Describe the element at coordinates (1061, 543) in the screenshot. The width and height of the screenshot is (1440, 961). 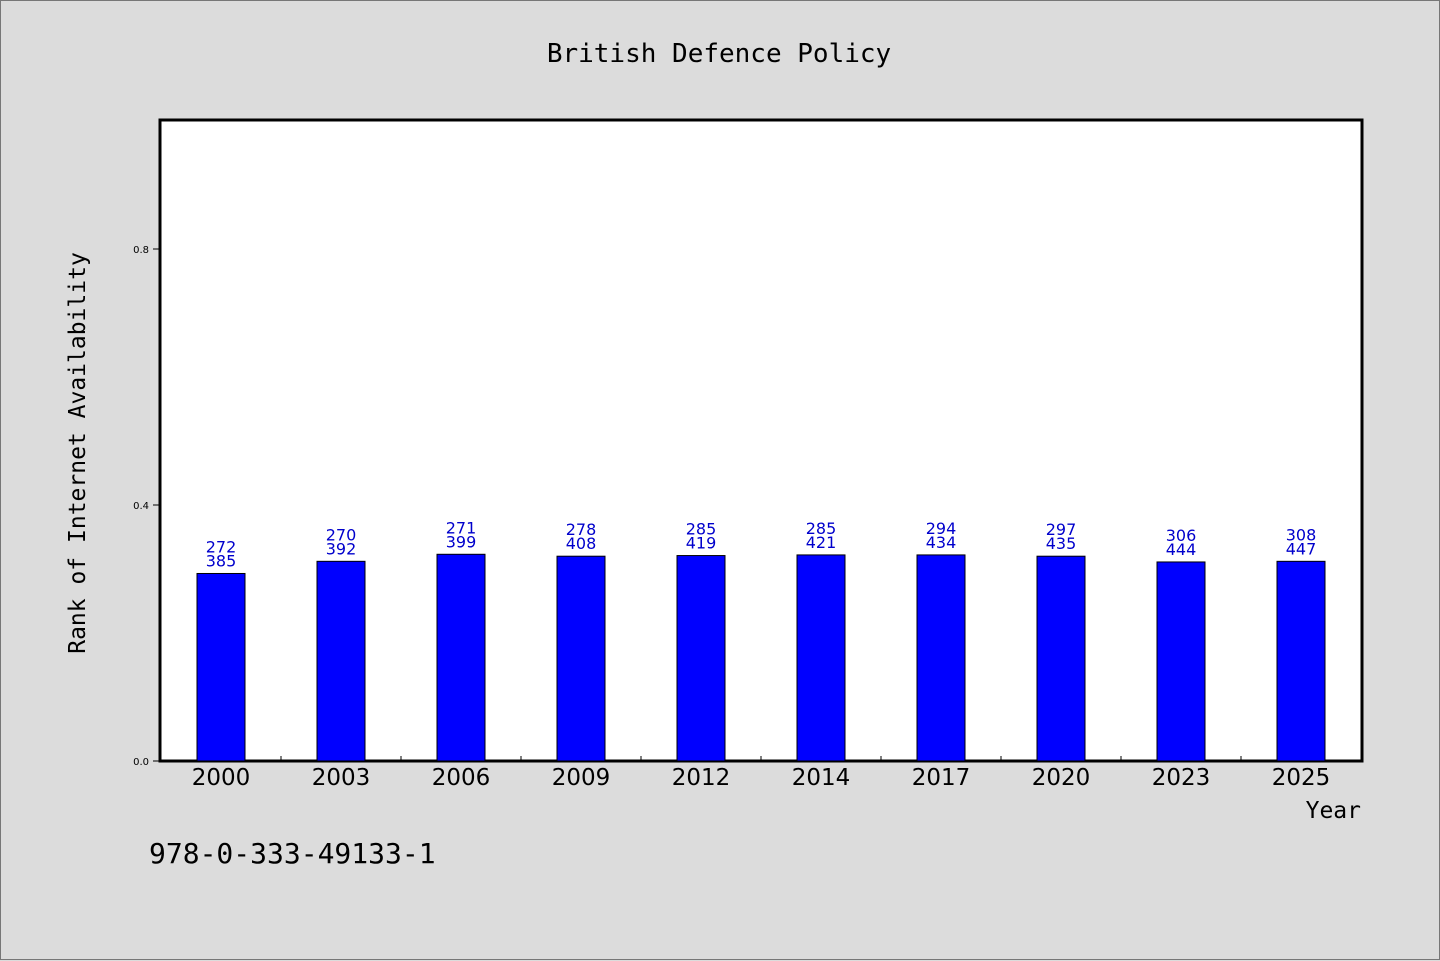
I see `bar-label-bottom: 435` at that location.